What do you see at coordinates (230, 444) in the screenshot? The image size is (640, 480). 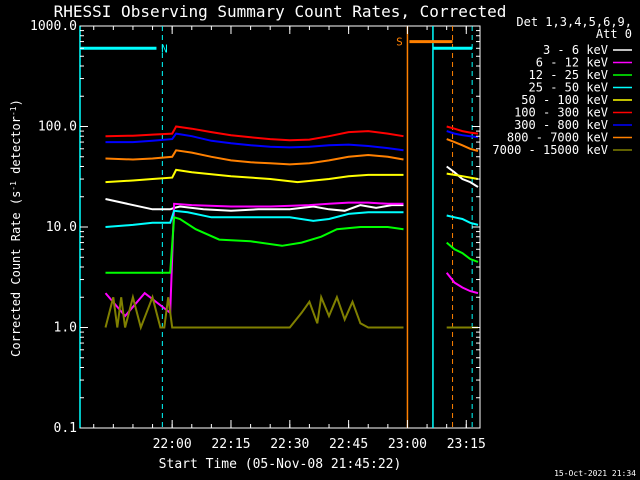 I see `x-tick-label: 22:15` at bounding box center [230, 444].